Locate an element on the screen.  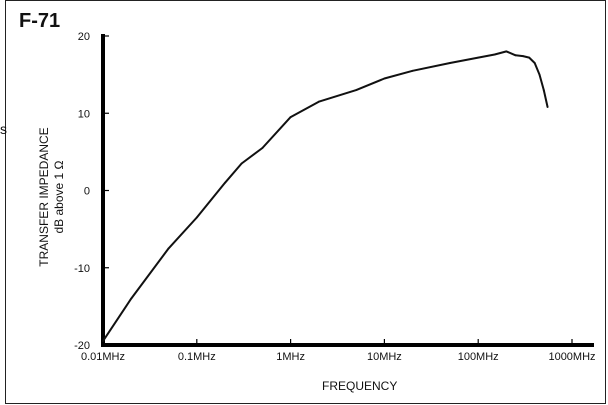
y-tick-label-4: -20 is located at coordinates (82, 346).